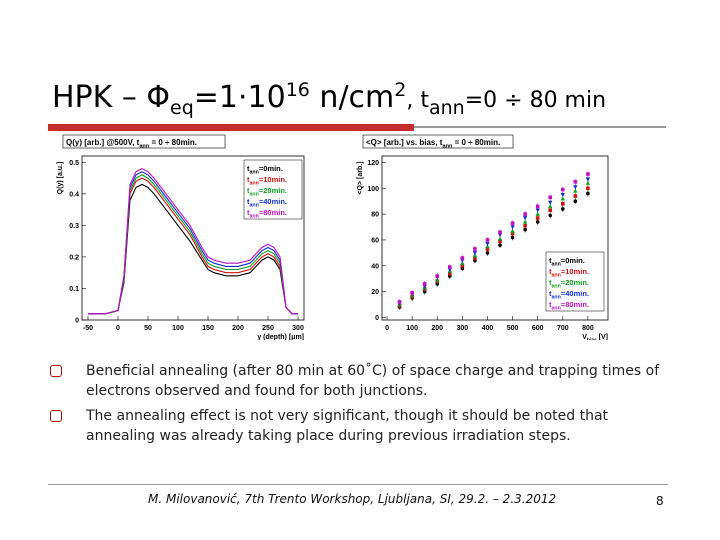  What do you see at coordinates (182, 108) in the screenshot?
I see `title-sub-eq: eq` at bounding box center [182, 108].